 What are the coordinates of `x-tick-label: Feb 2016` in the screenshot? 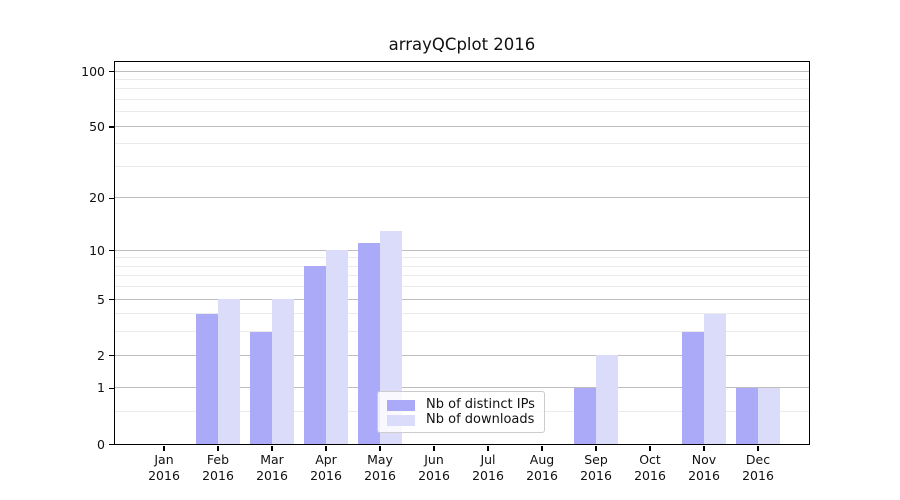 It's located at (218, 467).